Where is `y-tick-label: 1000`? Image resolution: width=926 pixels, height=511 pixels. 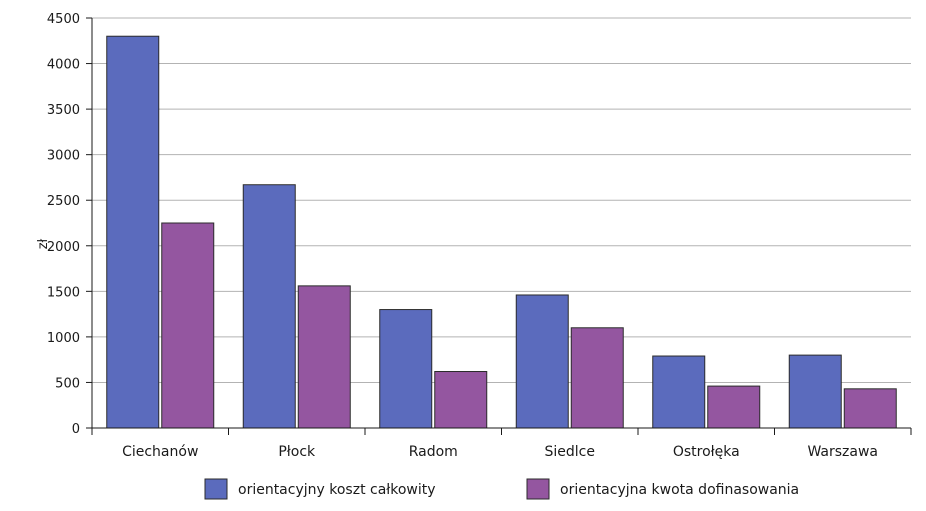 y-tick-label: 1000 is located at coordinates (63, 338).